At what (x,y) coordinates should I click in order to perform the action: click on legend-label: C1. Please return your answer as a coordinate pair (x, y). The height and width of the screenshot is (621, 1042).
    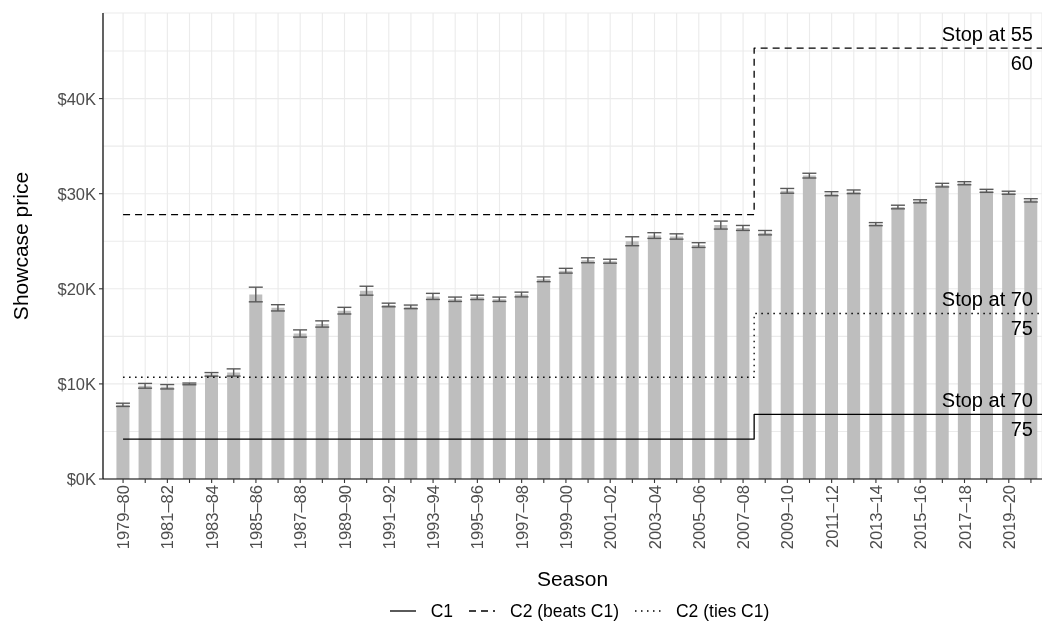
    Looking at the image, I should click on (442, 611).